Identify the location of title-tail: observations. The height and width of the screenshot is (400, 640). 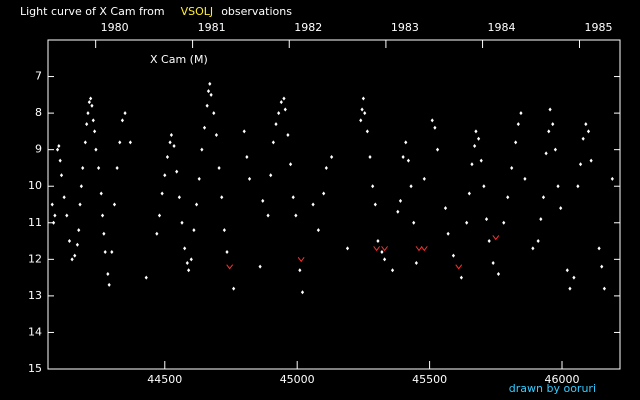
(256, 11).